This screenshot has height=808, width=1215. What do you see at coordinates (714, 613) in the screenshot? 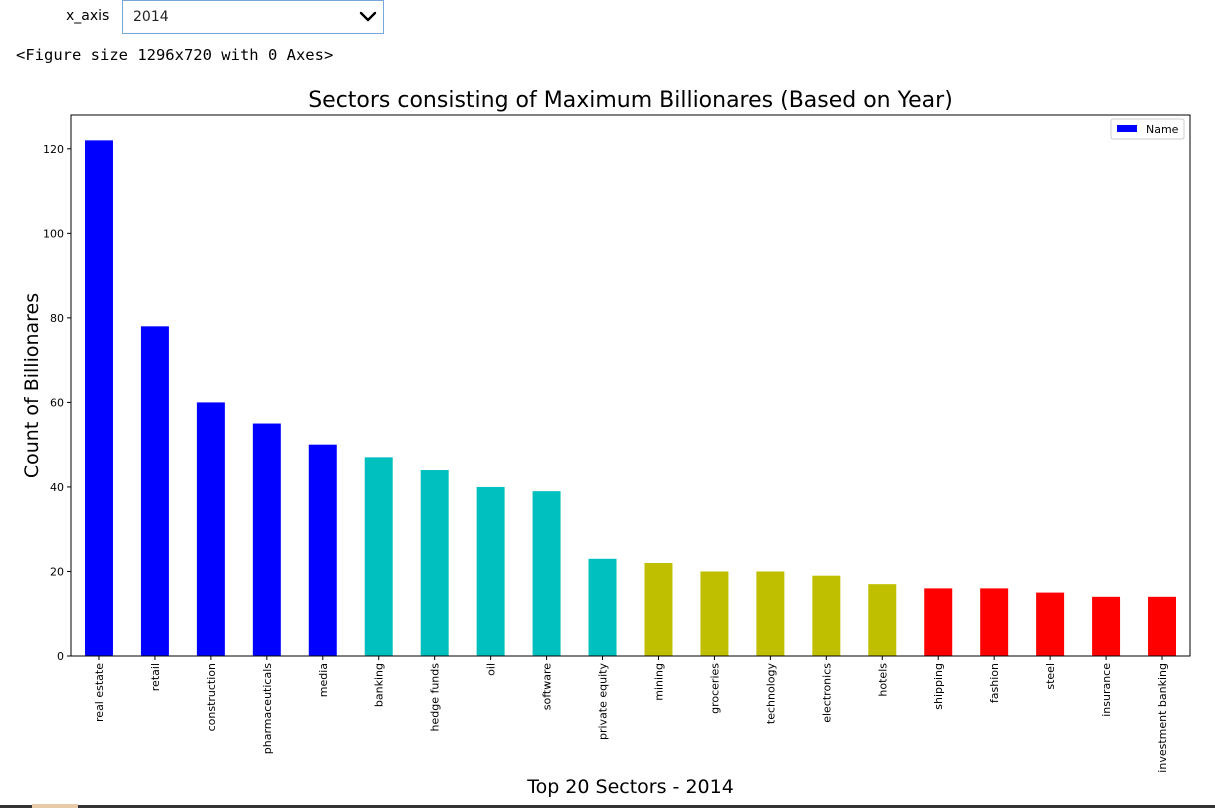
I see `bar-groceries` at bounding box center [714, 613].